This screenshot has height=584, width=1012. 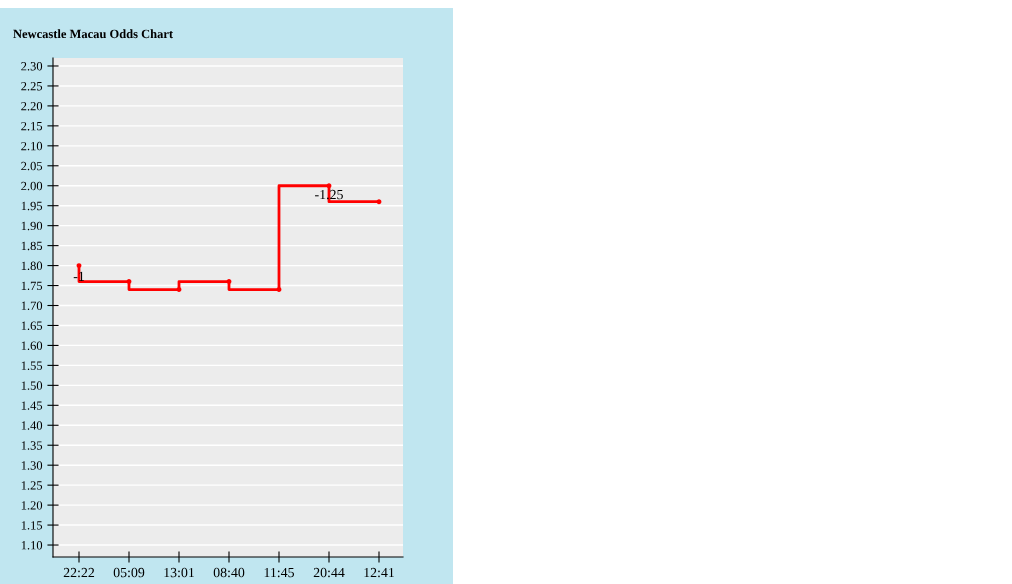 I want to click on x-tick-label: 22:22, so click(x=79, y=572).